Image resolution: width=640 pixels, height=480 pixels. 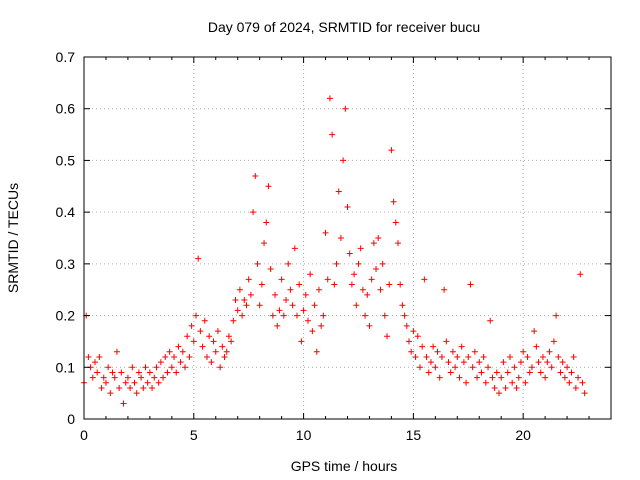 I want to click on x-axis-label: GPS time / hours, so click(x=344, y=466).